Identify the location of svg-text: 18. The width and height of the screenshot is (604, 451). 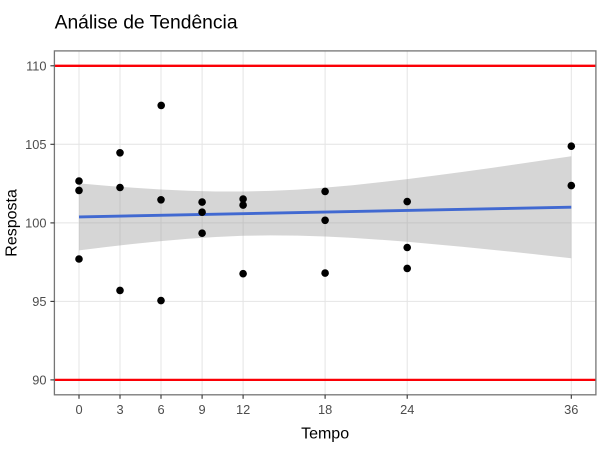
(325, 409).